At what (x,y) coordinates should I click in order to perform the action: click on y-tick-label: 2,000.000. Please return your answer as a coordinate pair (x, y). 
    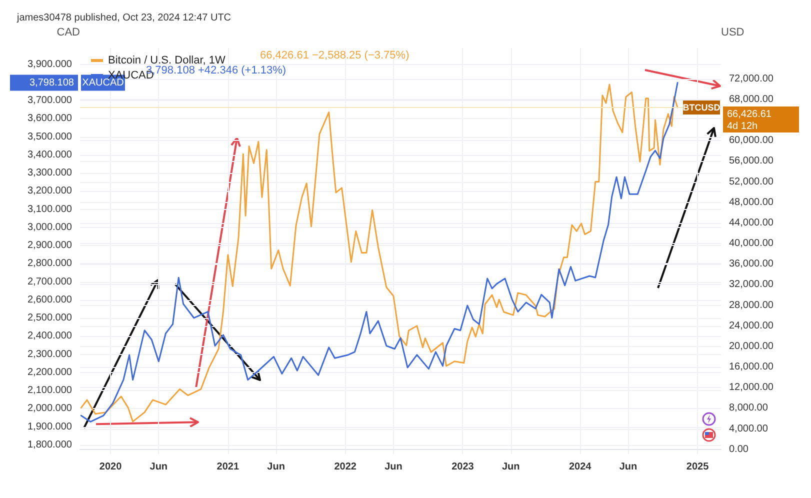
    Looking at the image, I should click on (50, 408).